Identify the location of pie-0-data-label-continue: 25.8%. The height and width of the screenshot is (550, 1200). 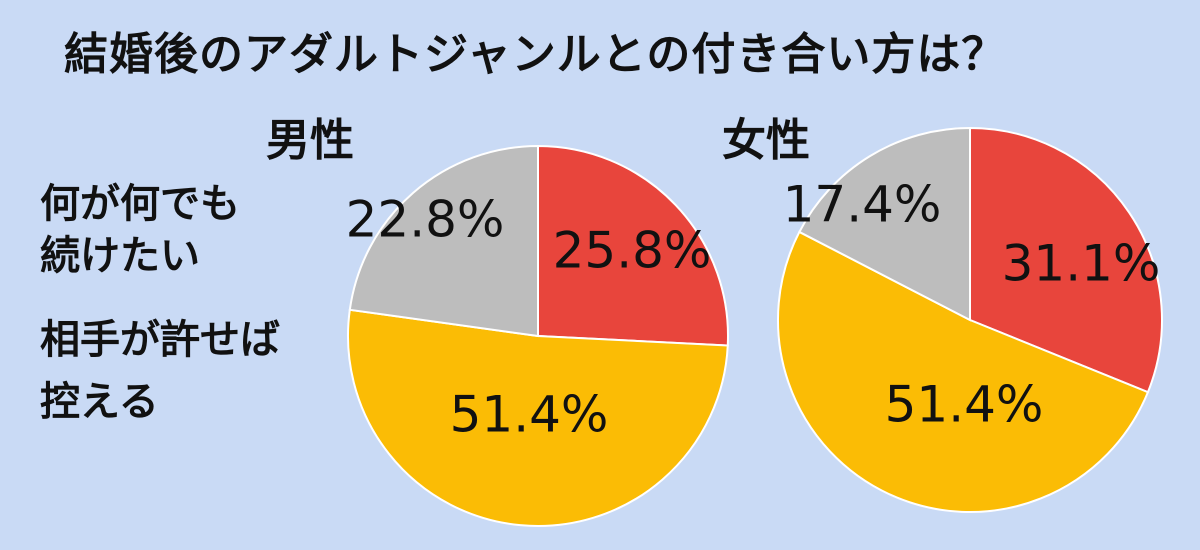
(632, 251).